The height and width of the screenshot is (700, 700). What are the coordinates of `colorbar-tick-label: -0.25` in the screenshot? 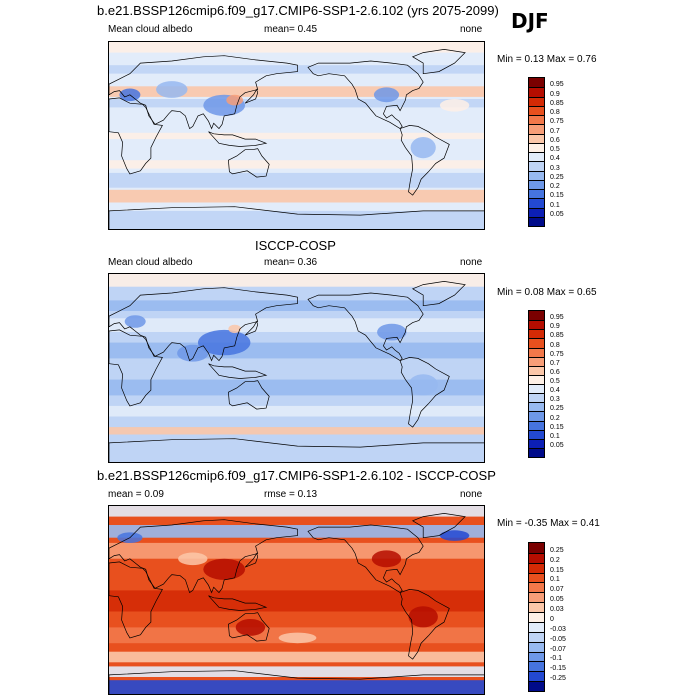 It's located at (558, 679).